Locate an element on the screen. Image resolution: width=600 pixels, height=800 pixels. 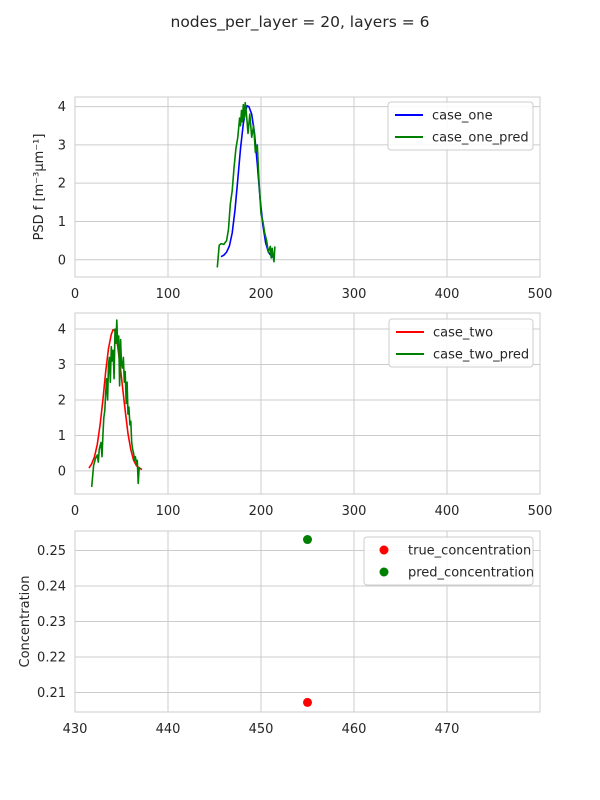
legend-label: case_two_pred is located at coordinates (481, 355).